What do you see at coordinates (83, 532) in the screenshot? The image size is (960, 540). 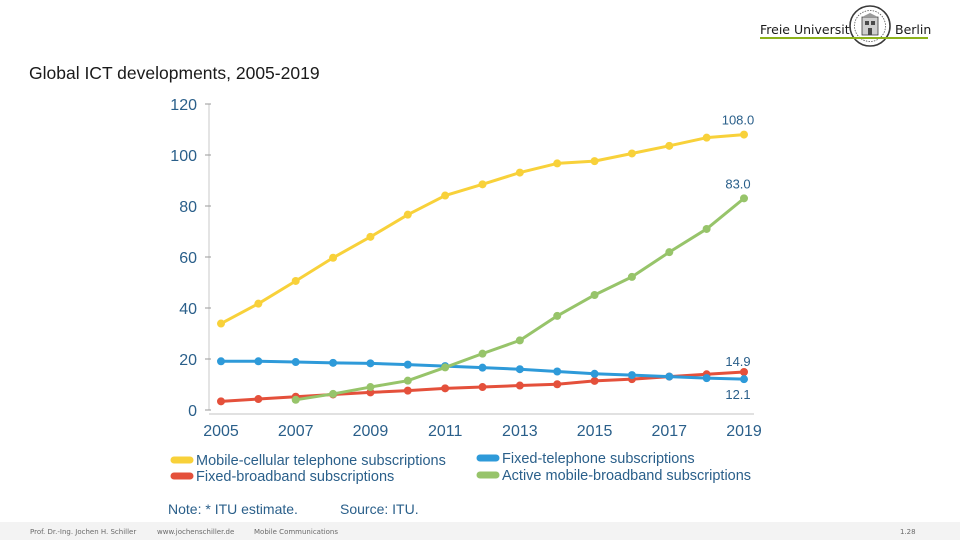 I see `footer-author: Prof. Dr.-Ing. Jochen H. Schiller` at bounding box center [83, 532].